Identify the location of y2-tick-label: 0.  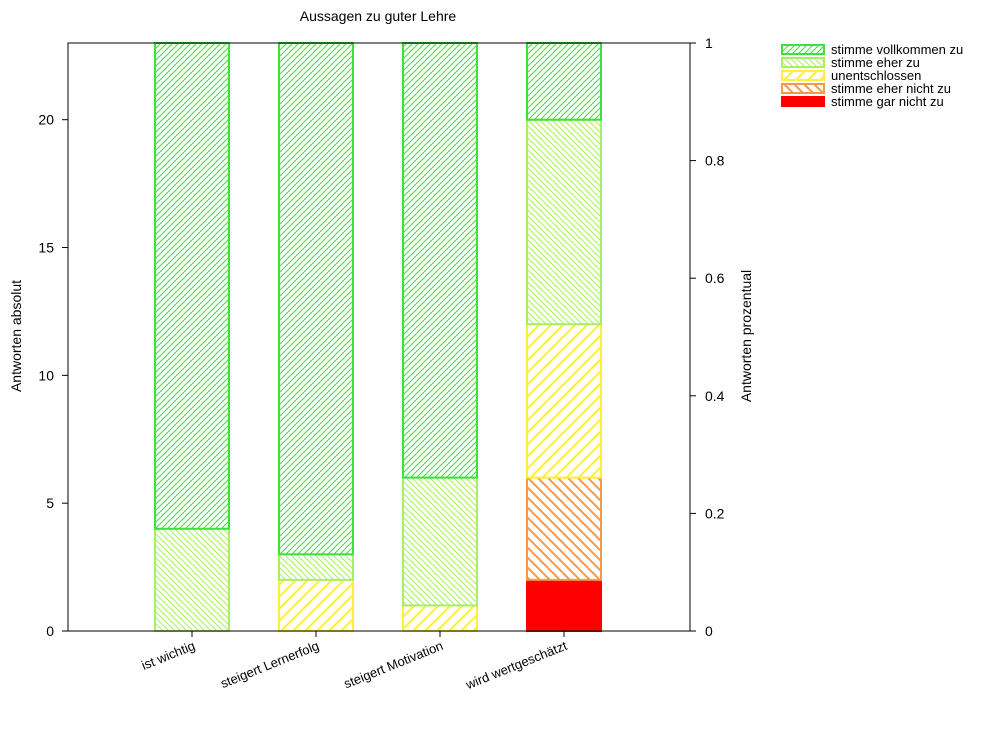
(709, 631).